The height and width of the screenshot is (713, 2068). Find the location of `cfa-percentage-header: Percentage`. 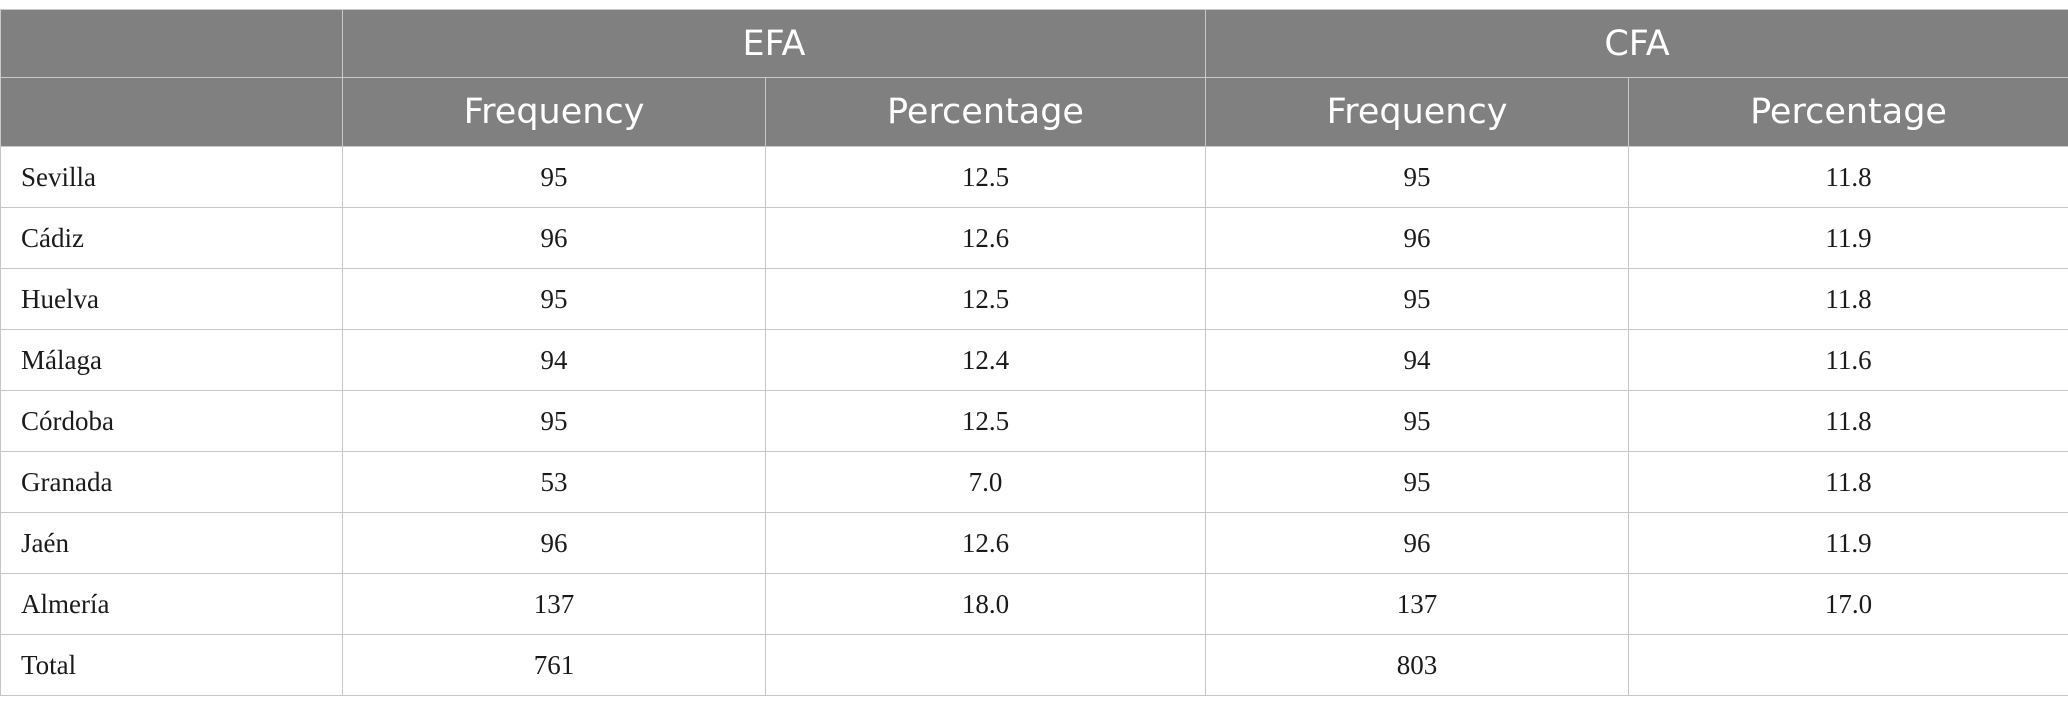

cfa-percentage-header: Percentage is located at coordinates (1848, 112).